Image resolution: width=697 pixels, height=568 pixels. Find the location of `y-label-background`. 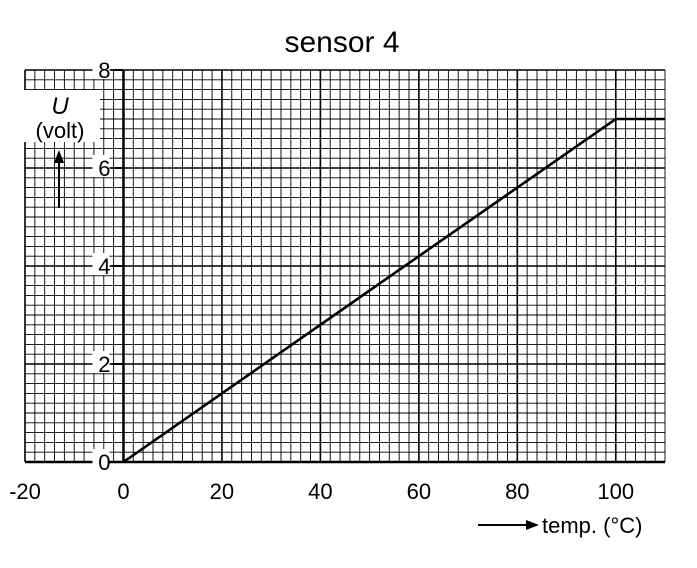

y-label-background is located at coordinates (60, 116).